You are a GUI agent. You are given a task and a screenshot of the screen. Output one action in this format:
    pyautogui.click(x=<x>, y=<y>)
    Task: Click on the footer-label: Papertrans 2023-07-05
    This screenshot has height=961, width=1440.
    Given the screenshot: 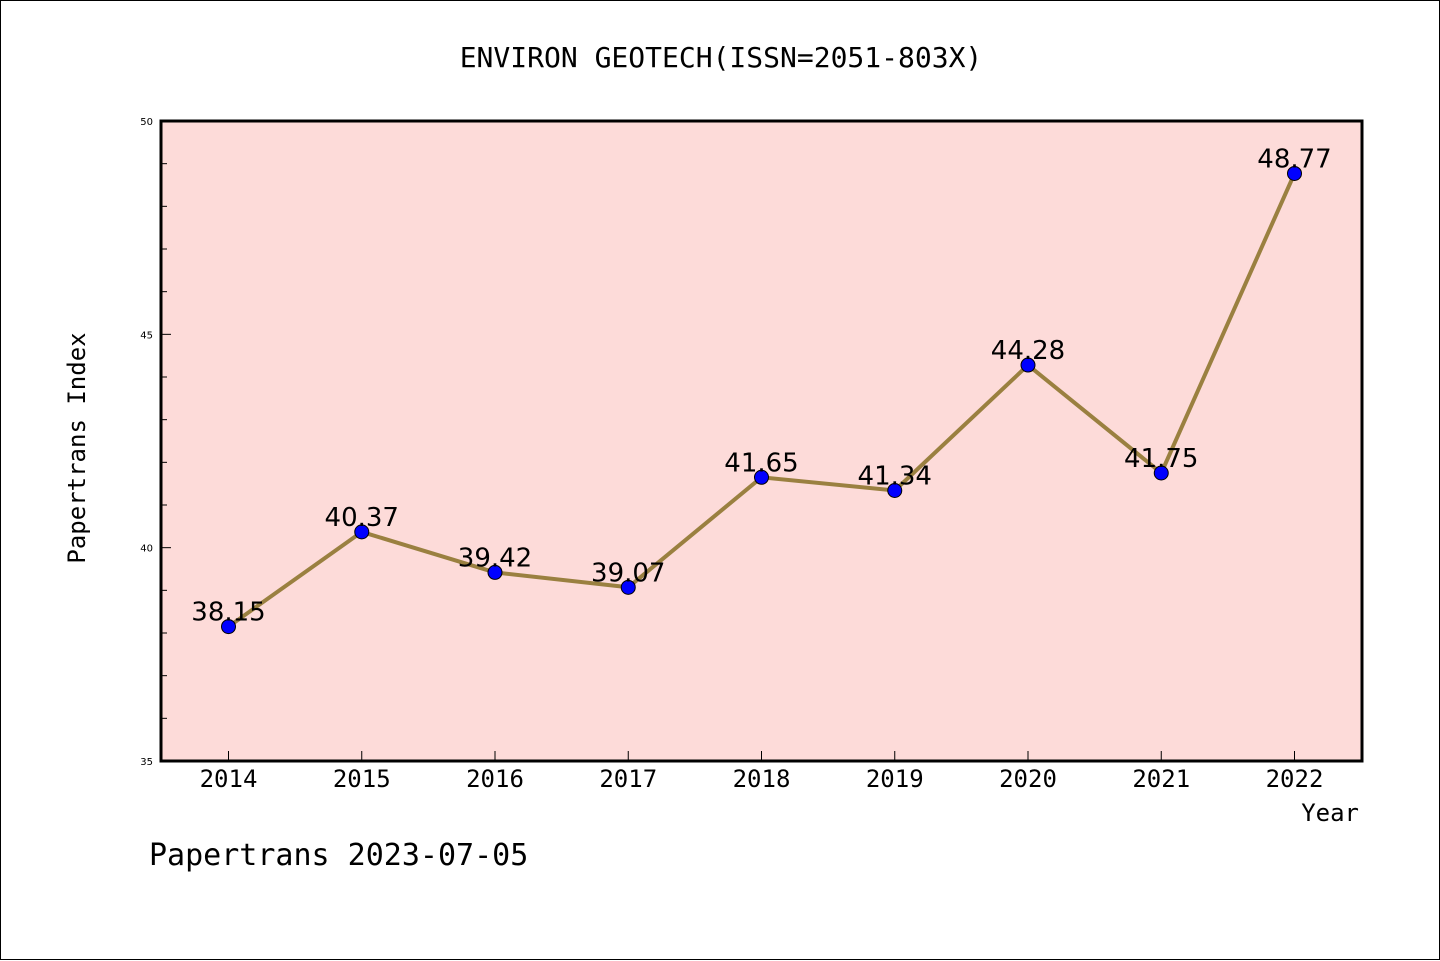 What is the action you would take?
    pyautogui.click(x=338, y=855)
    